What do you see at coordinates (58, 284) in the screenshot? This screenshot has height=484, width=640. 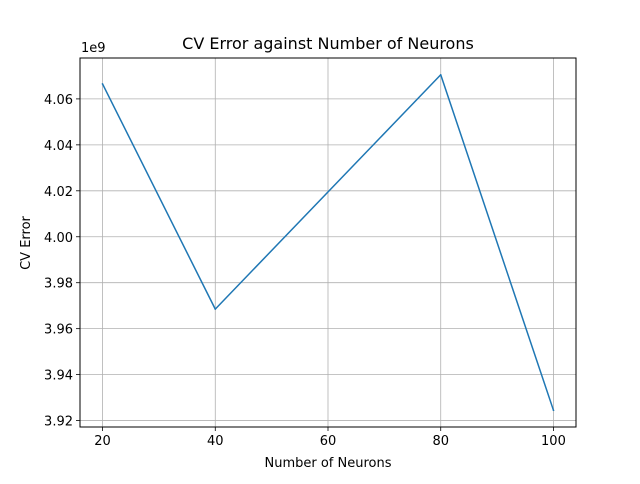 I see `y-tick-label: 3.98` at bounding box center [58, 284].